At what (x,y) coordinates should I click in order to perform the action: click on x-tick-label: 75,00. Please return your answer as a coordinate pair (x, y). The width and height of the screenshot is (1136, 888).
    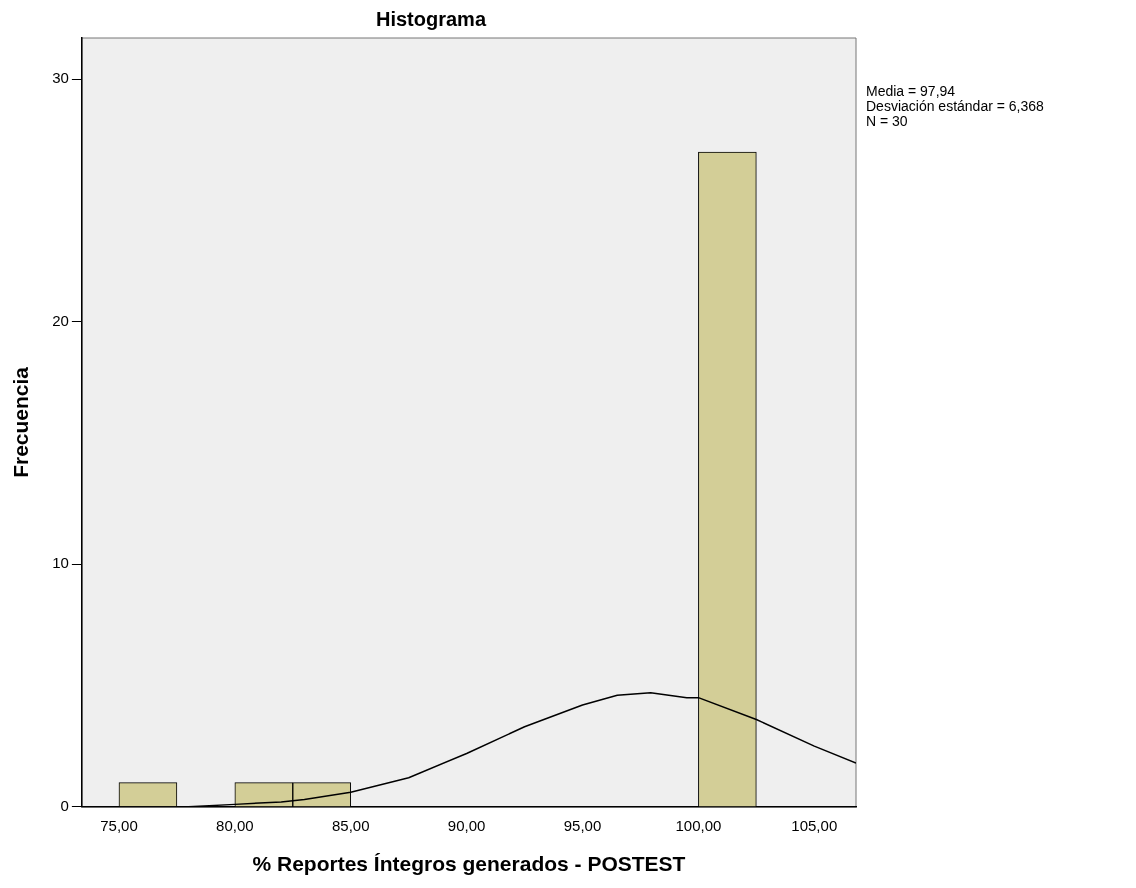
    Looking at the image, I should click on (119, 825).